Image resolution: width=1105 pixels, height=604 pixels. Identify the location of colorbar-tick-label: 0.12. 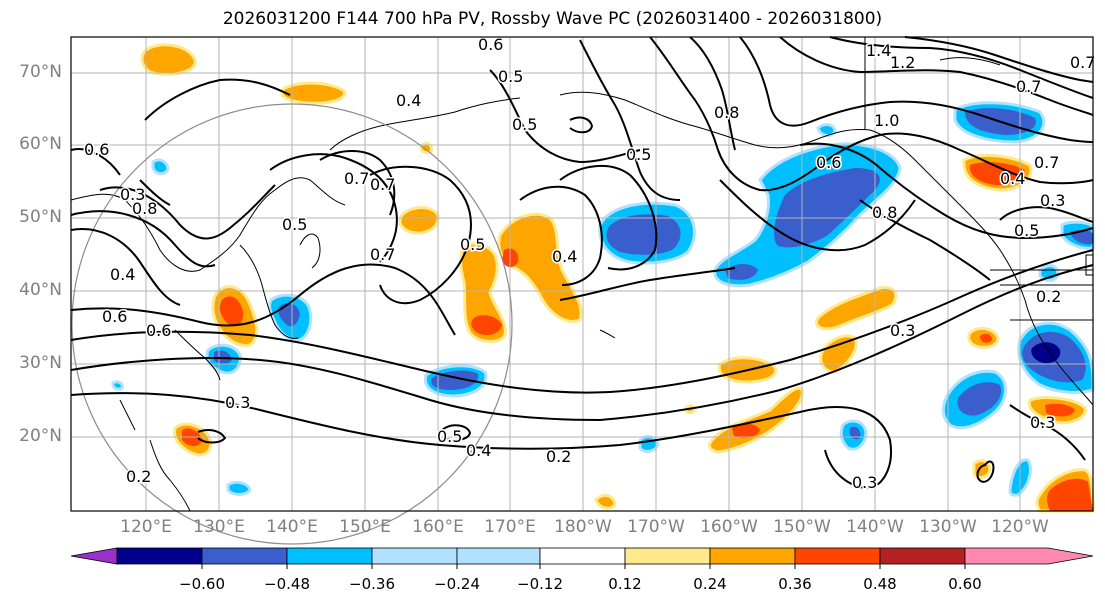
(625, 584).